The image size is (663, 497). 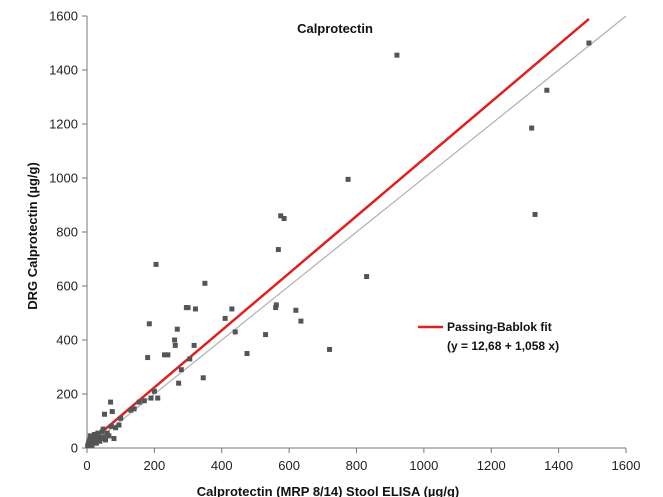 What do you see at coordinates (488, 336) in the screenshot?
I see `legend: Passing-Bablok fit (y = 12,68 + 1,058 x)` at bounding box center [488, 336].